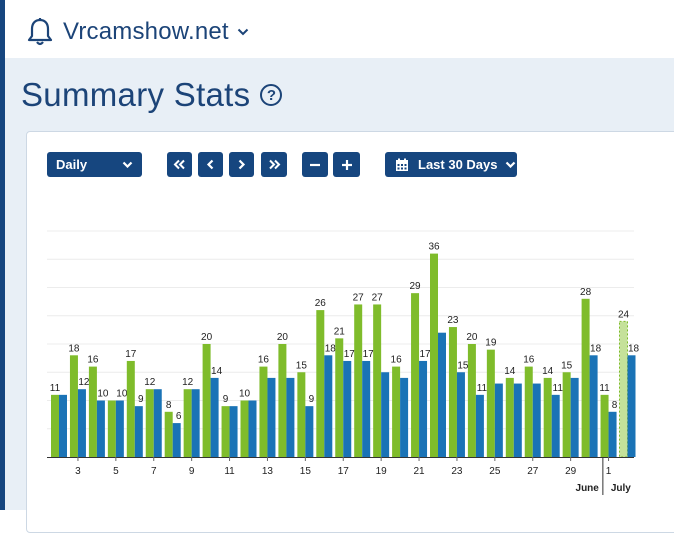 Image resolution: width=674 pixels, height=533 pixels. Describe the element at coordinates (116, 471) in the screenshot. I see `x-tick-label: 5` at that location.